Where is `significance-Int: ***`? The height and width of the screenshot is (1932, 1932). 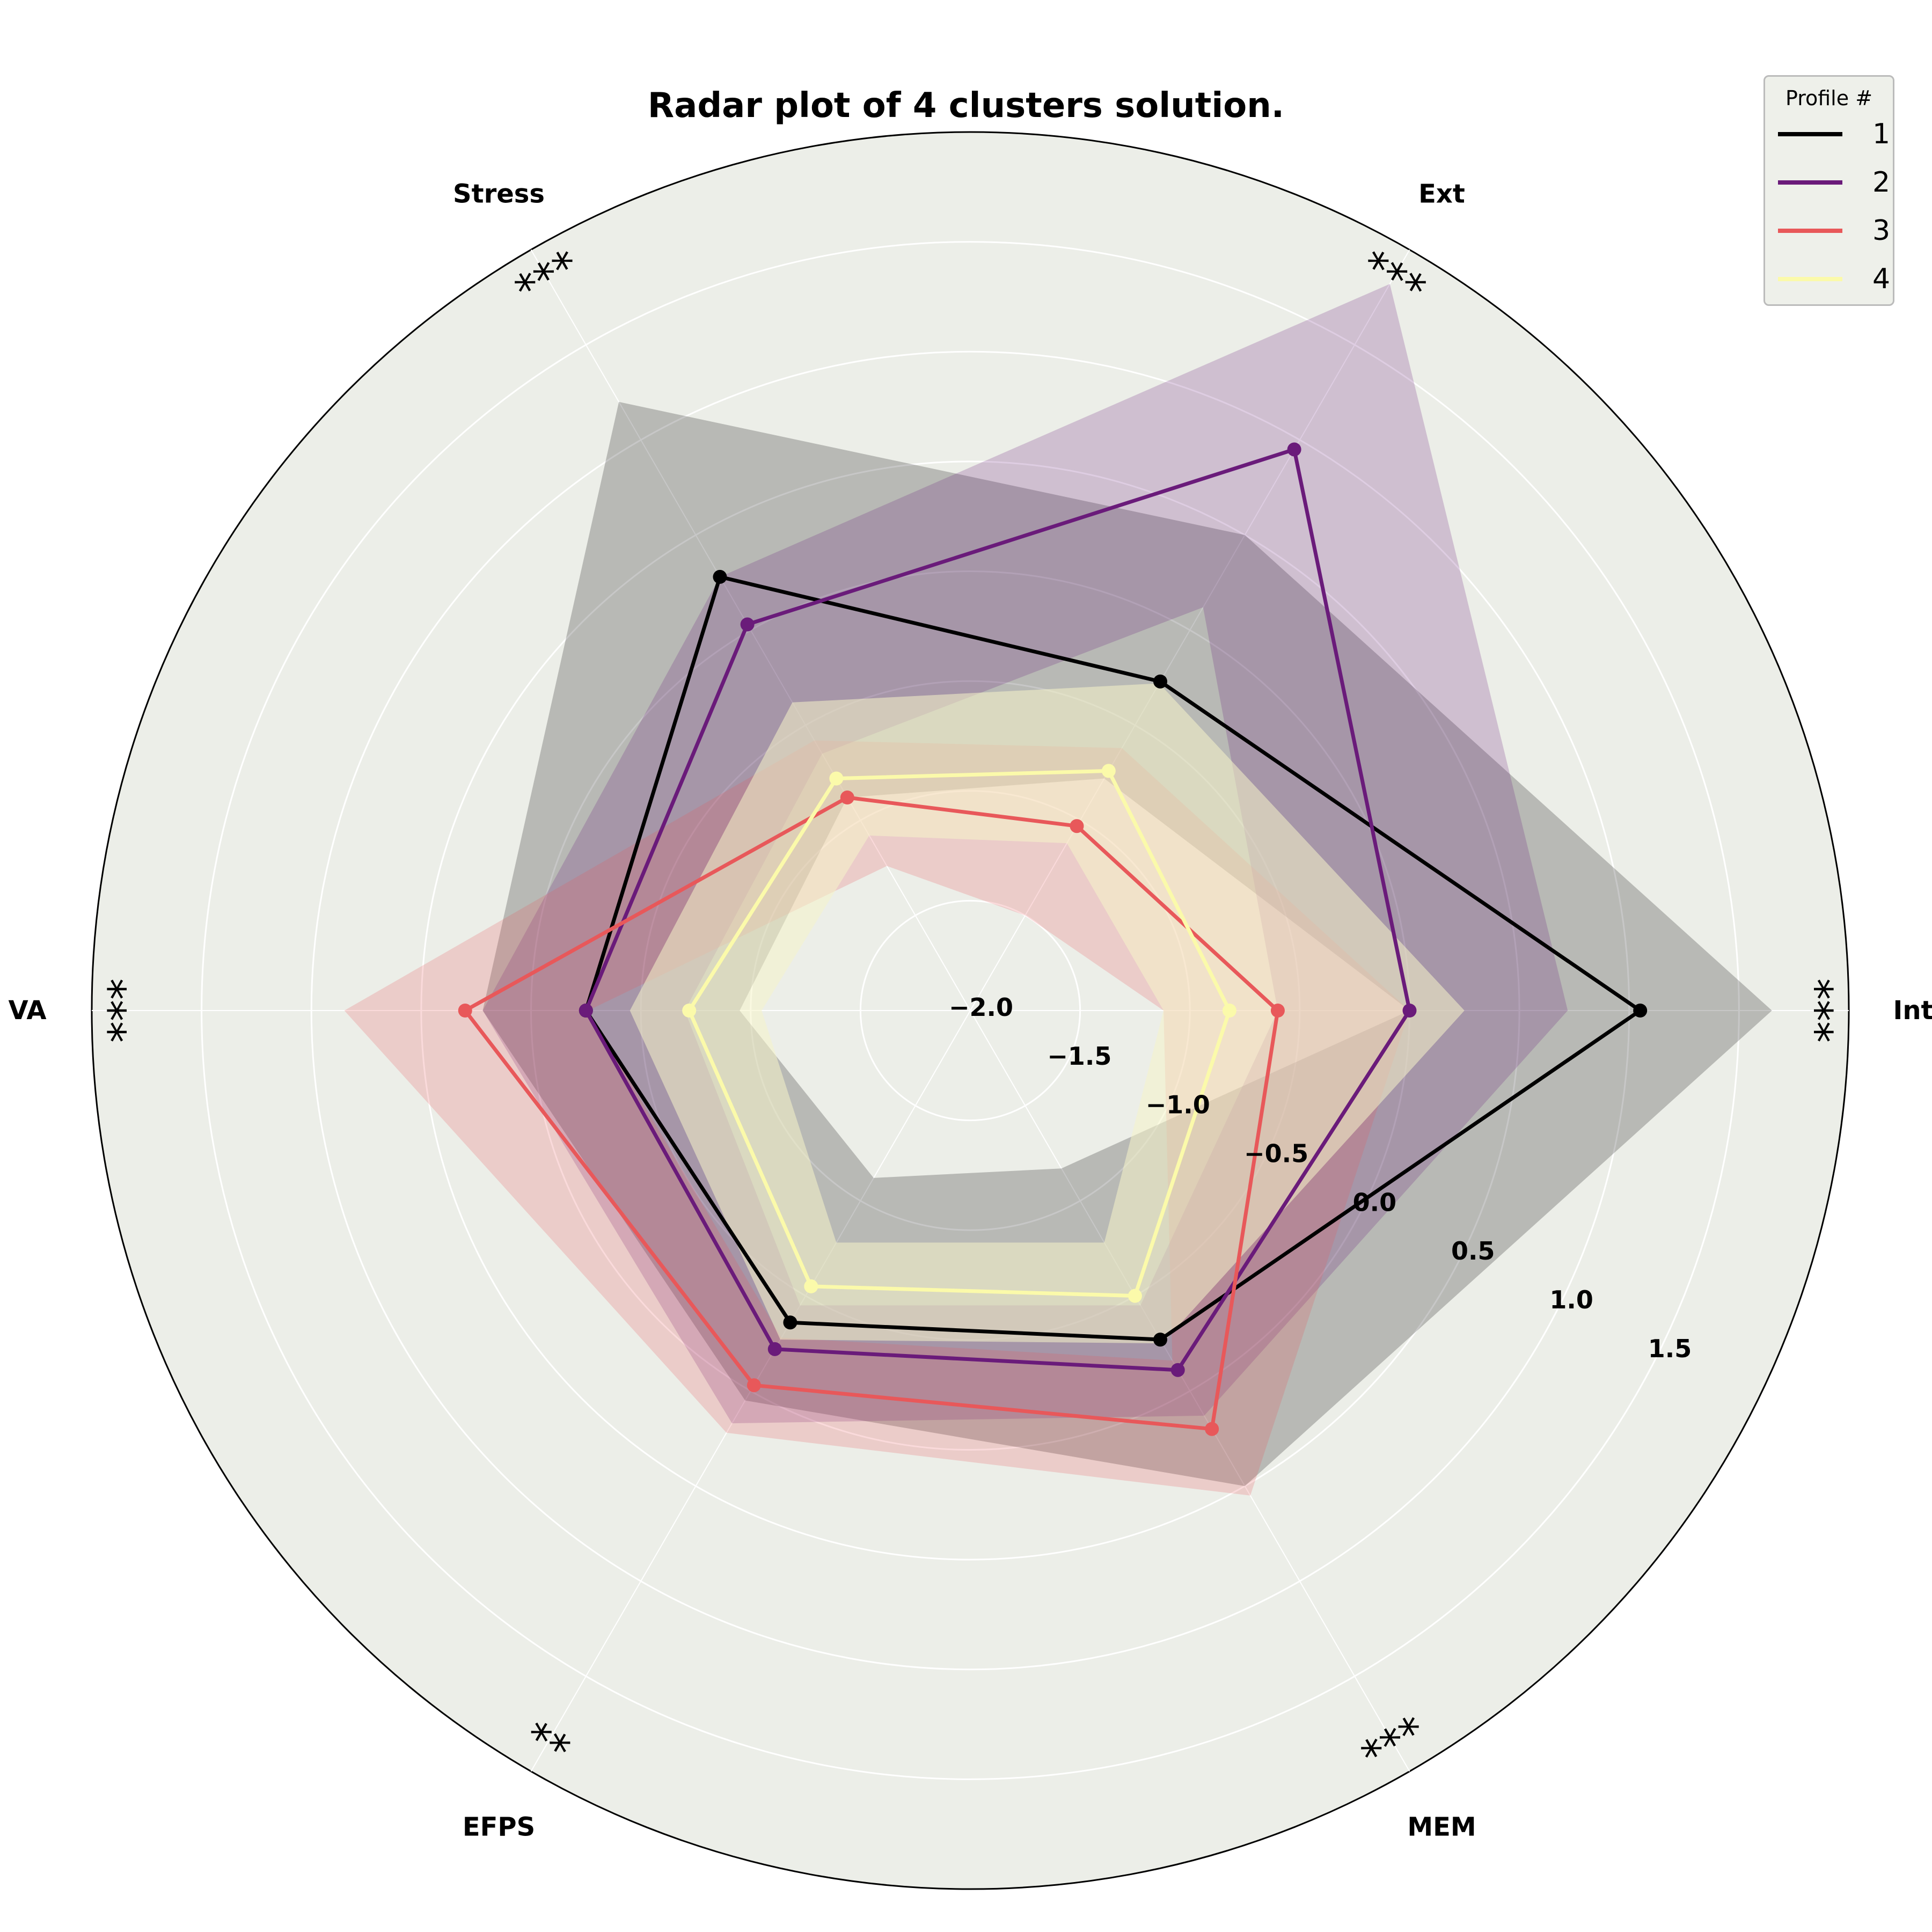
significance-Int: *** is located at coordinates (1816, 1010).